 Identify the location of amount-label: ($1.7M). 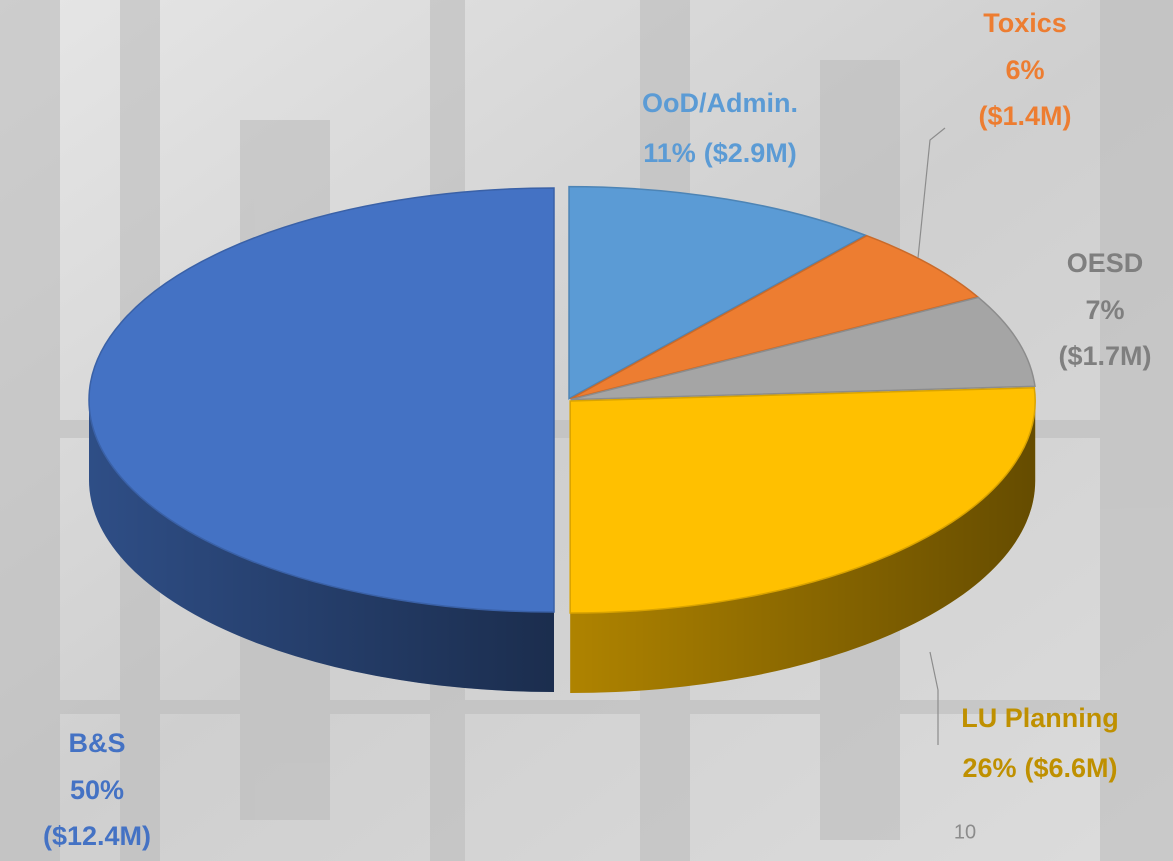
(1104, 356).